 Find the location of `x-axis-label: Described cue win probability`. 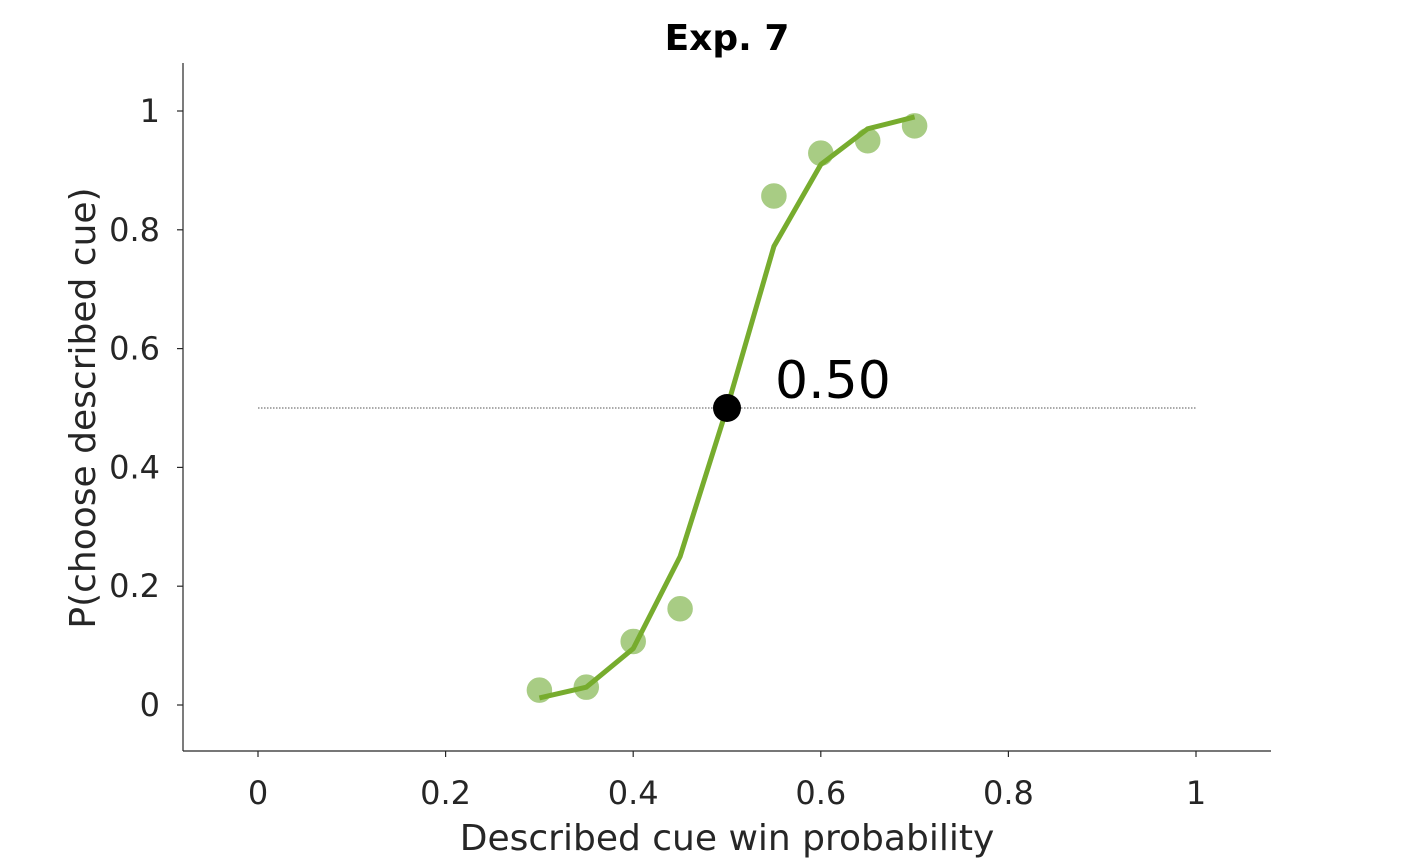

x-axis-label: Described cue win probability is located at coordinates (727, 838).